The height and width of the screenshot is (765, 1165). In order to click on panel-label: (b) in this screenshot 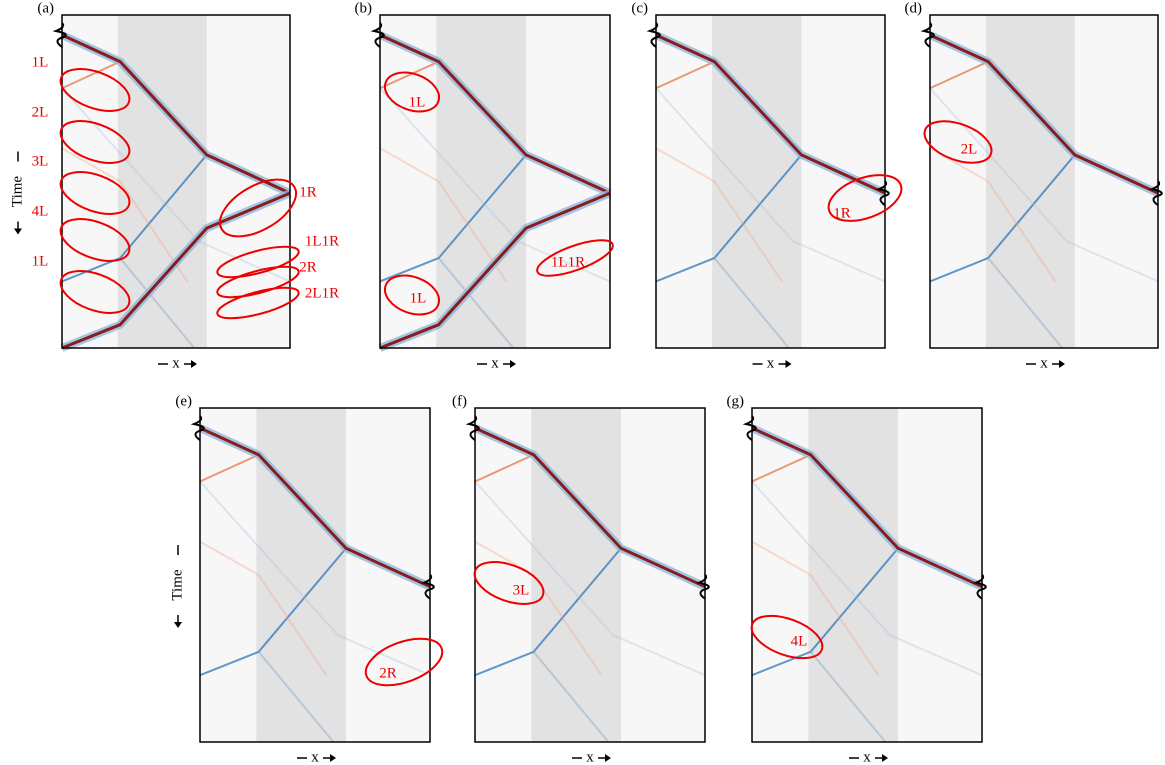, I will do `click(364, 8)`.